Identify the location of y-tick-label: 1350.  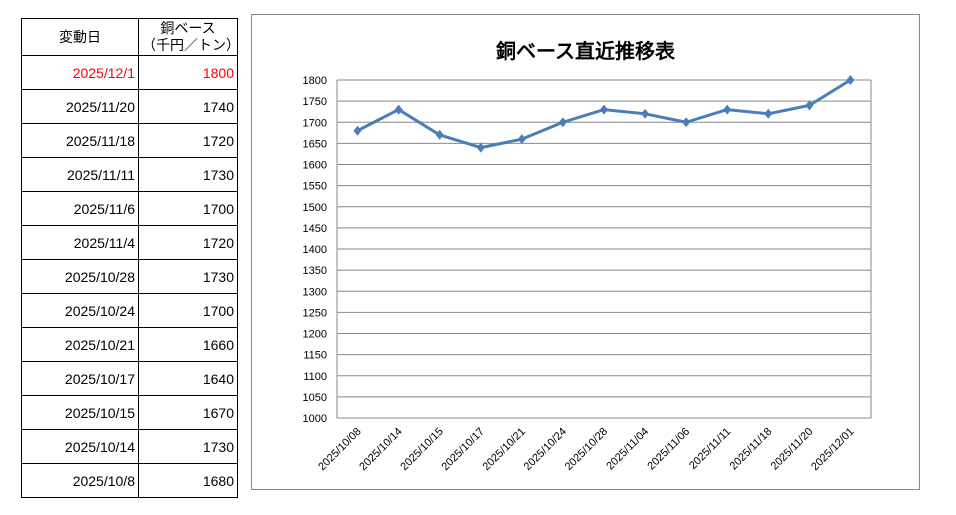
(315, 271).